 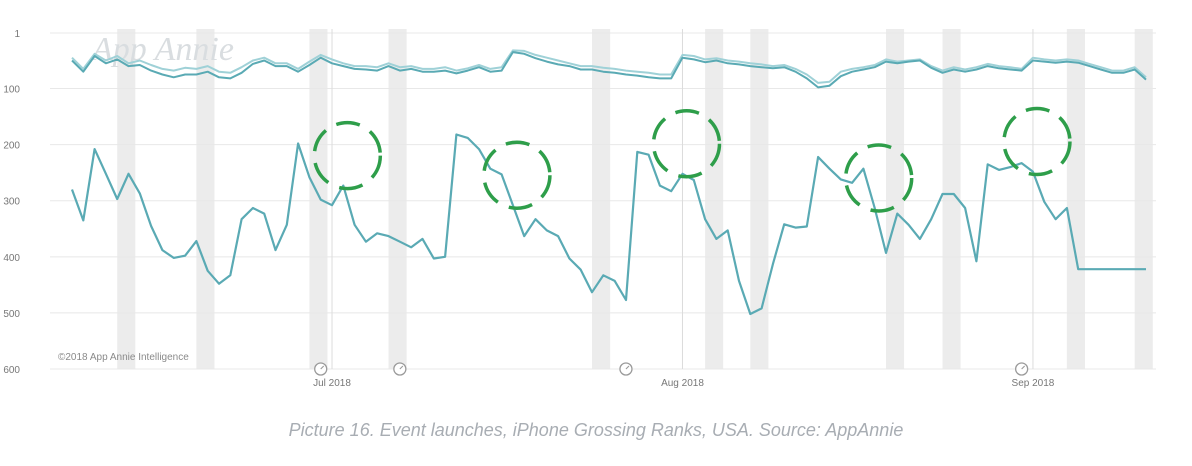 I want to click on x-axis-tick-labels: Jul 2018 Aug 2018 Sep 2018, so click(x=684, y=383).